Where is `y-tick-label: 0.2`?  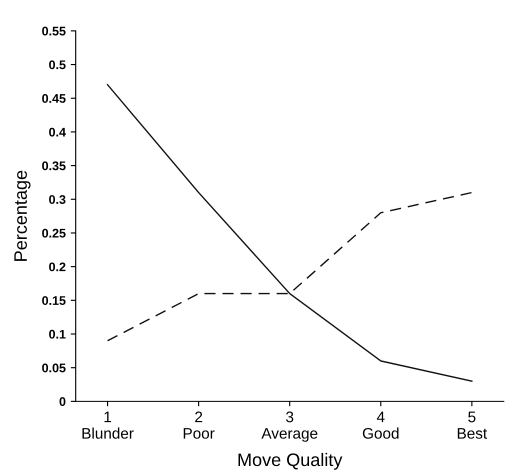 y-tick-label: 0.2 is located at coordinates (57, 267).